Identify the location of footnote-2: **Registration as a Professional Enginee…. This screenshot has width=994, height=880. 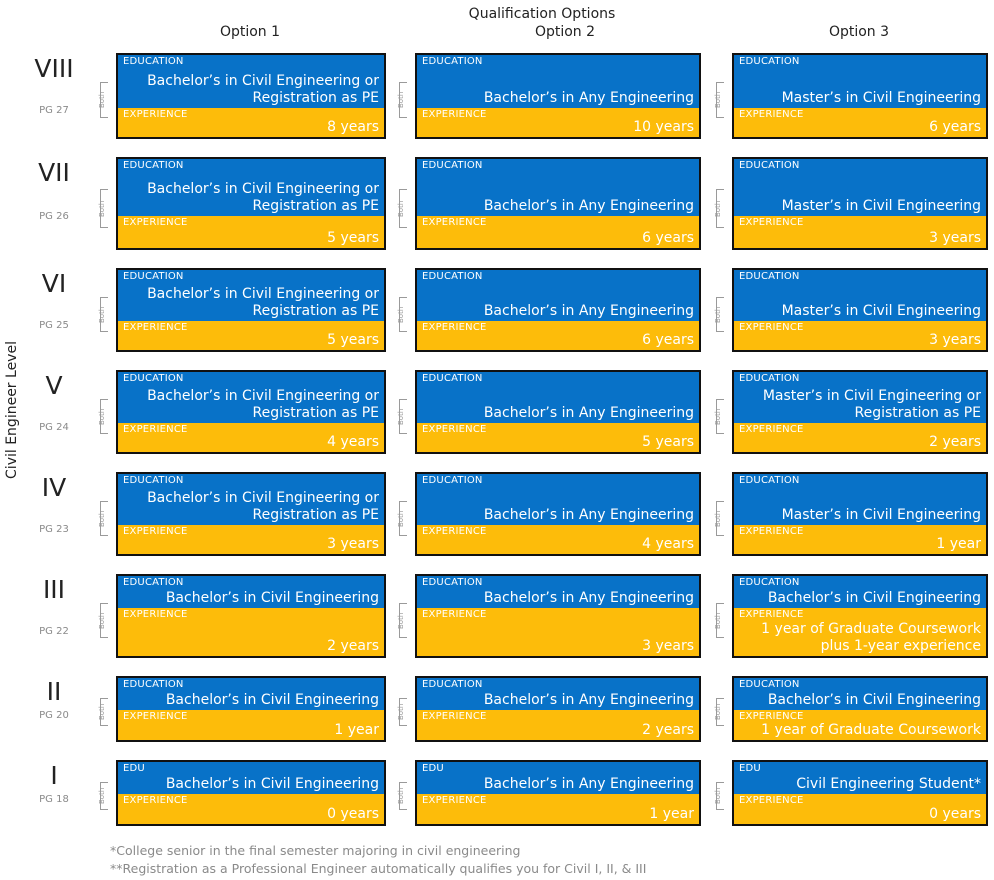
(378, 868).